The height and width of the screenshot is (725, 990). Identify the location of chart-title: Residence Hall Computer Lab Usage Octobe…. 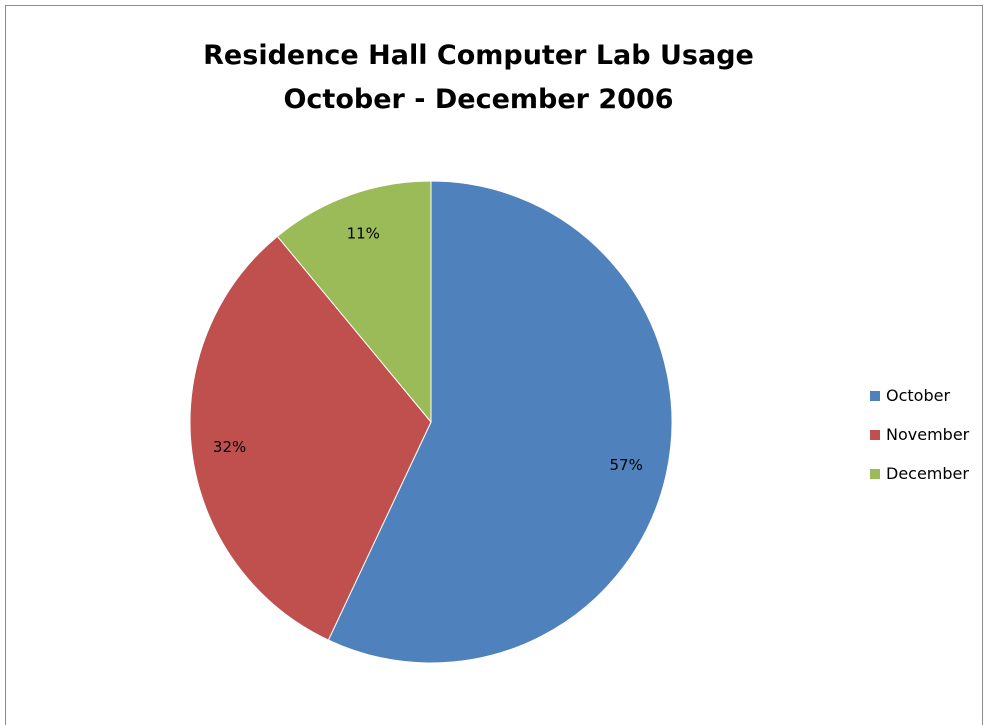
(478, 78).